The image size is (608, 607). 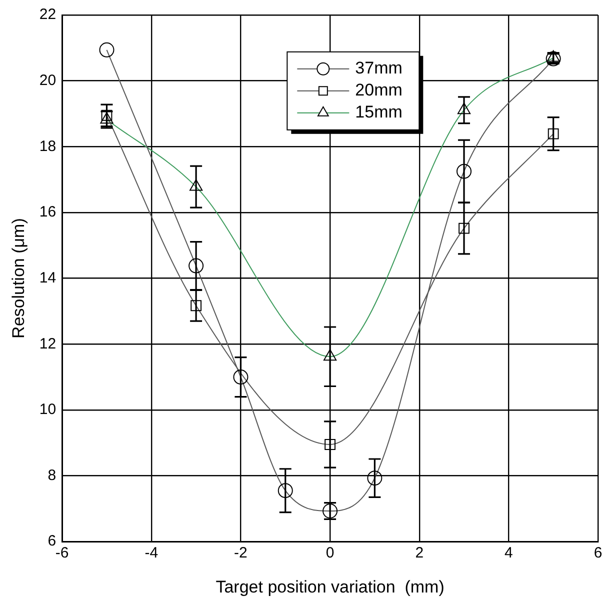 What do you see at coordinates (18, 278) in the screenshot?
I see `y-axis-title: Resolution (μm)` at bounding box center [18, 278].